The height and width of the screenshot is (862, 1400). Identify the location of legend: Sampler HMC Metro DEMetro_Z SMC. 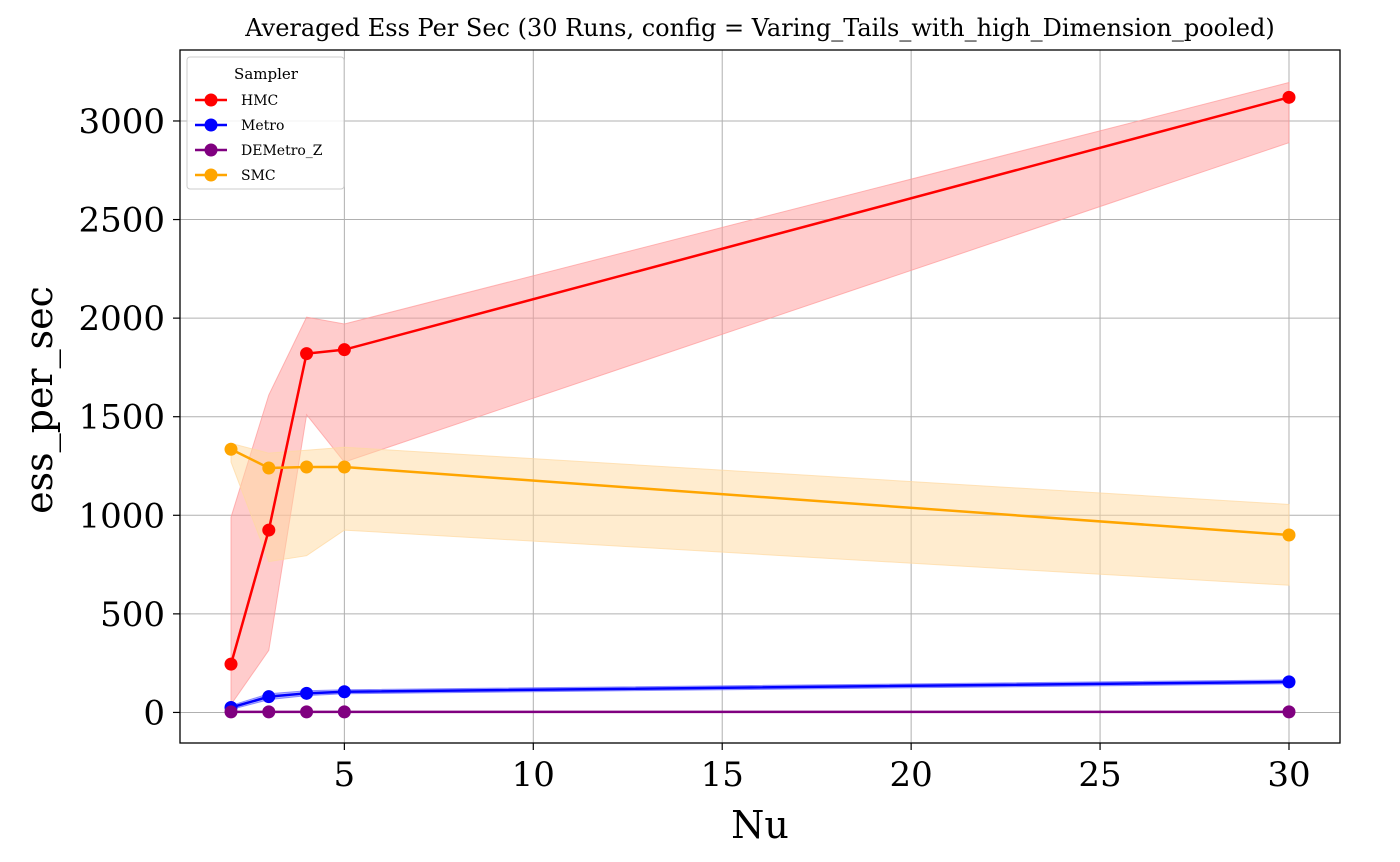
(265, 123).